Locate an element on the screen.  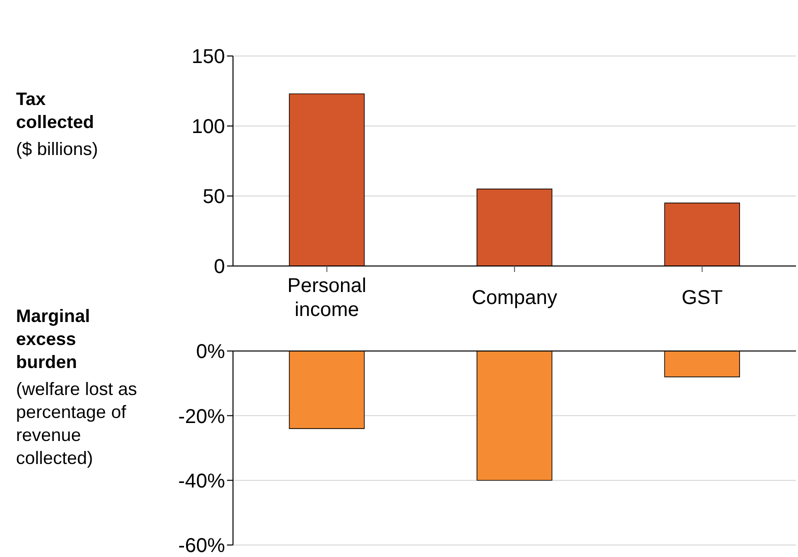
y-tick-label: -20% is located at coordinates (202, 417).